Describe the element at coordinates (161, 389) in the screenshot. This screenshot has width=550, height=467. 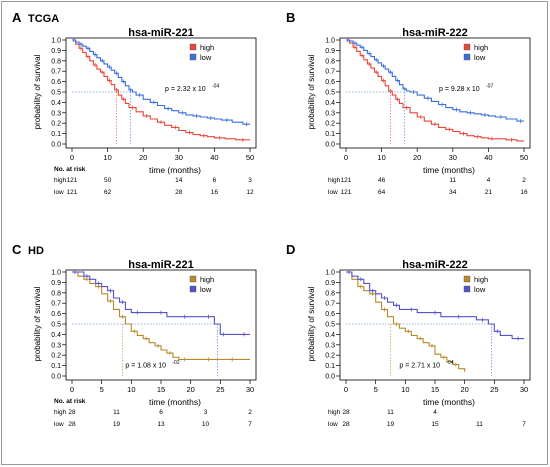
I see `x-tick-label: 15` at that location.